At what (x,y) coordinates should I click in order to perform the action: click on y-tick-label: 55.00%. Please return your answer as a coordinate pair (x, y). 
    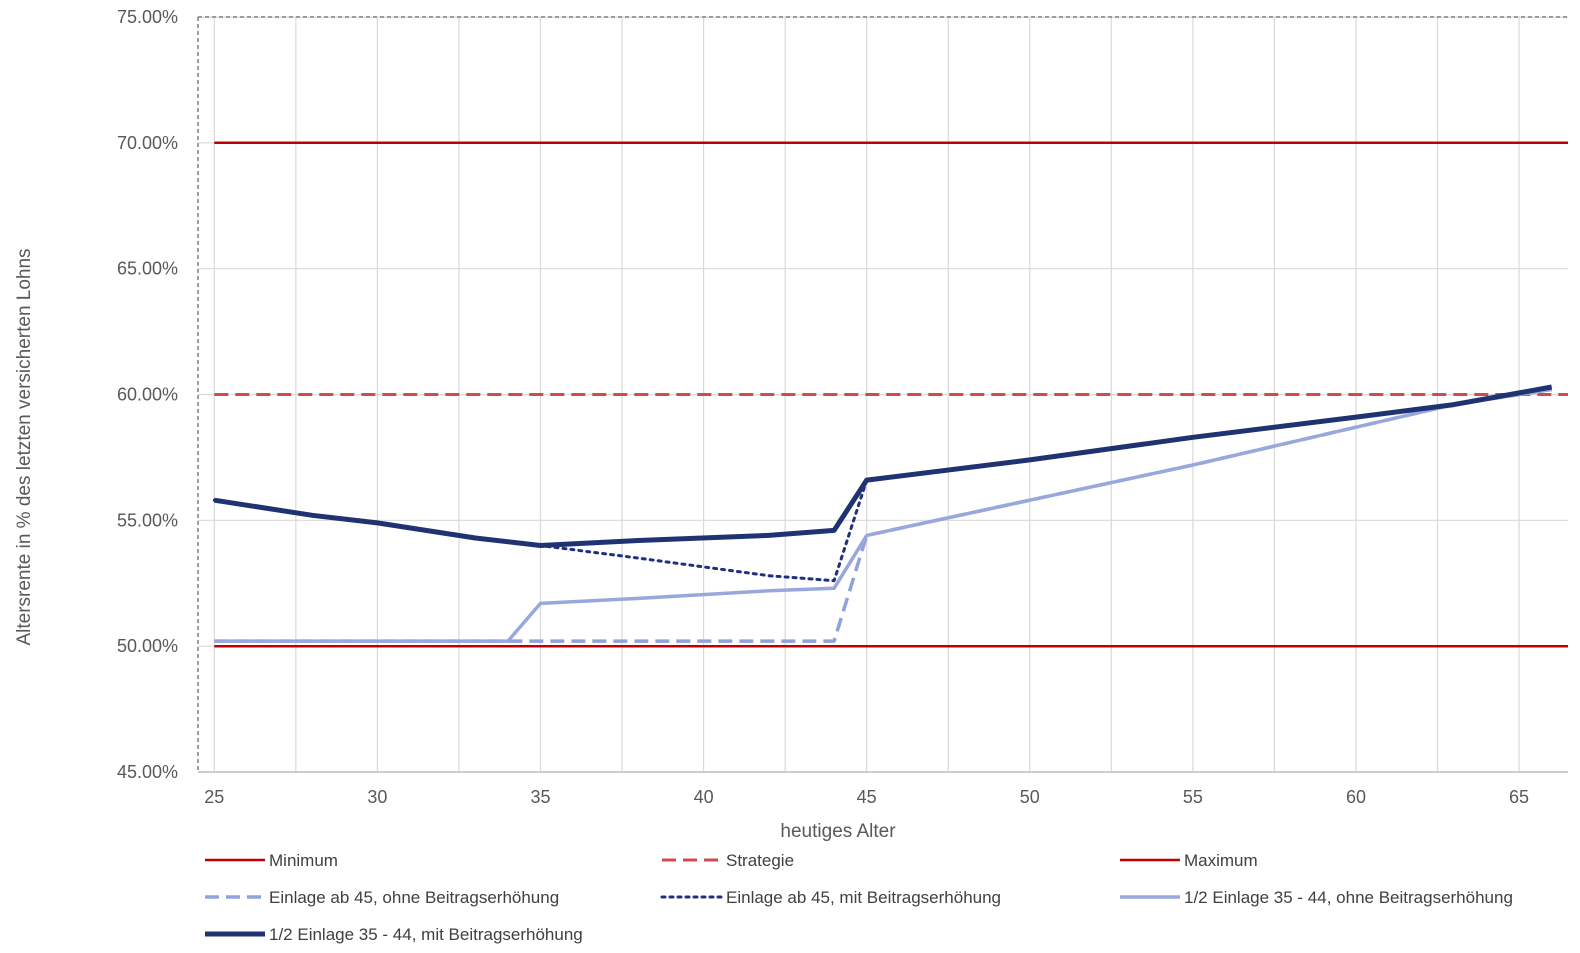
    Looking at the image, I should click on (147, 520).